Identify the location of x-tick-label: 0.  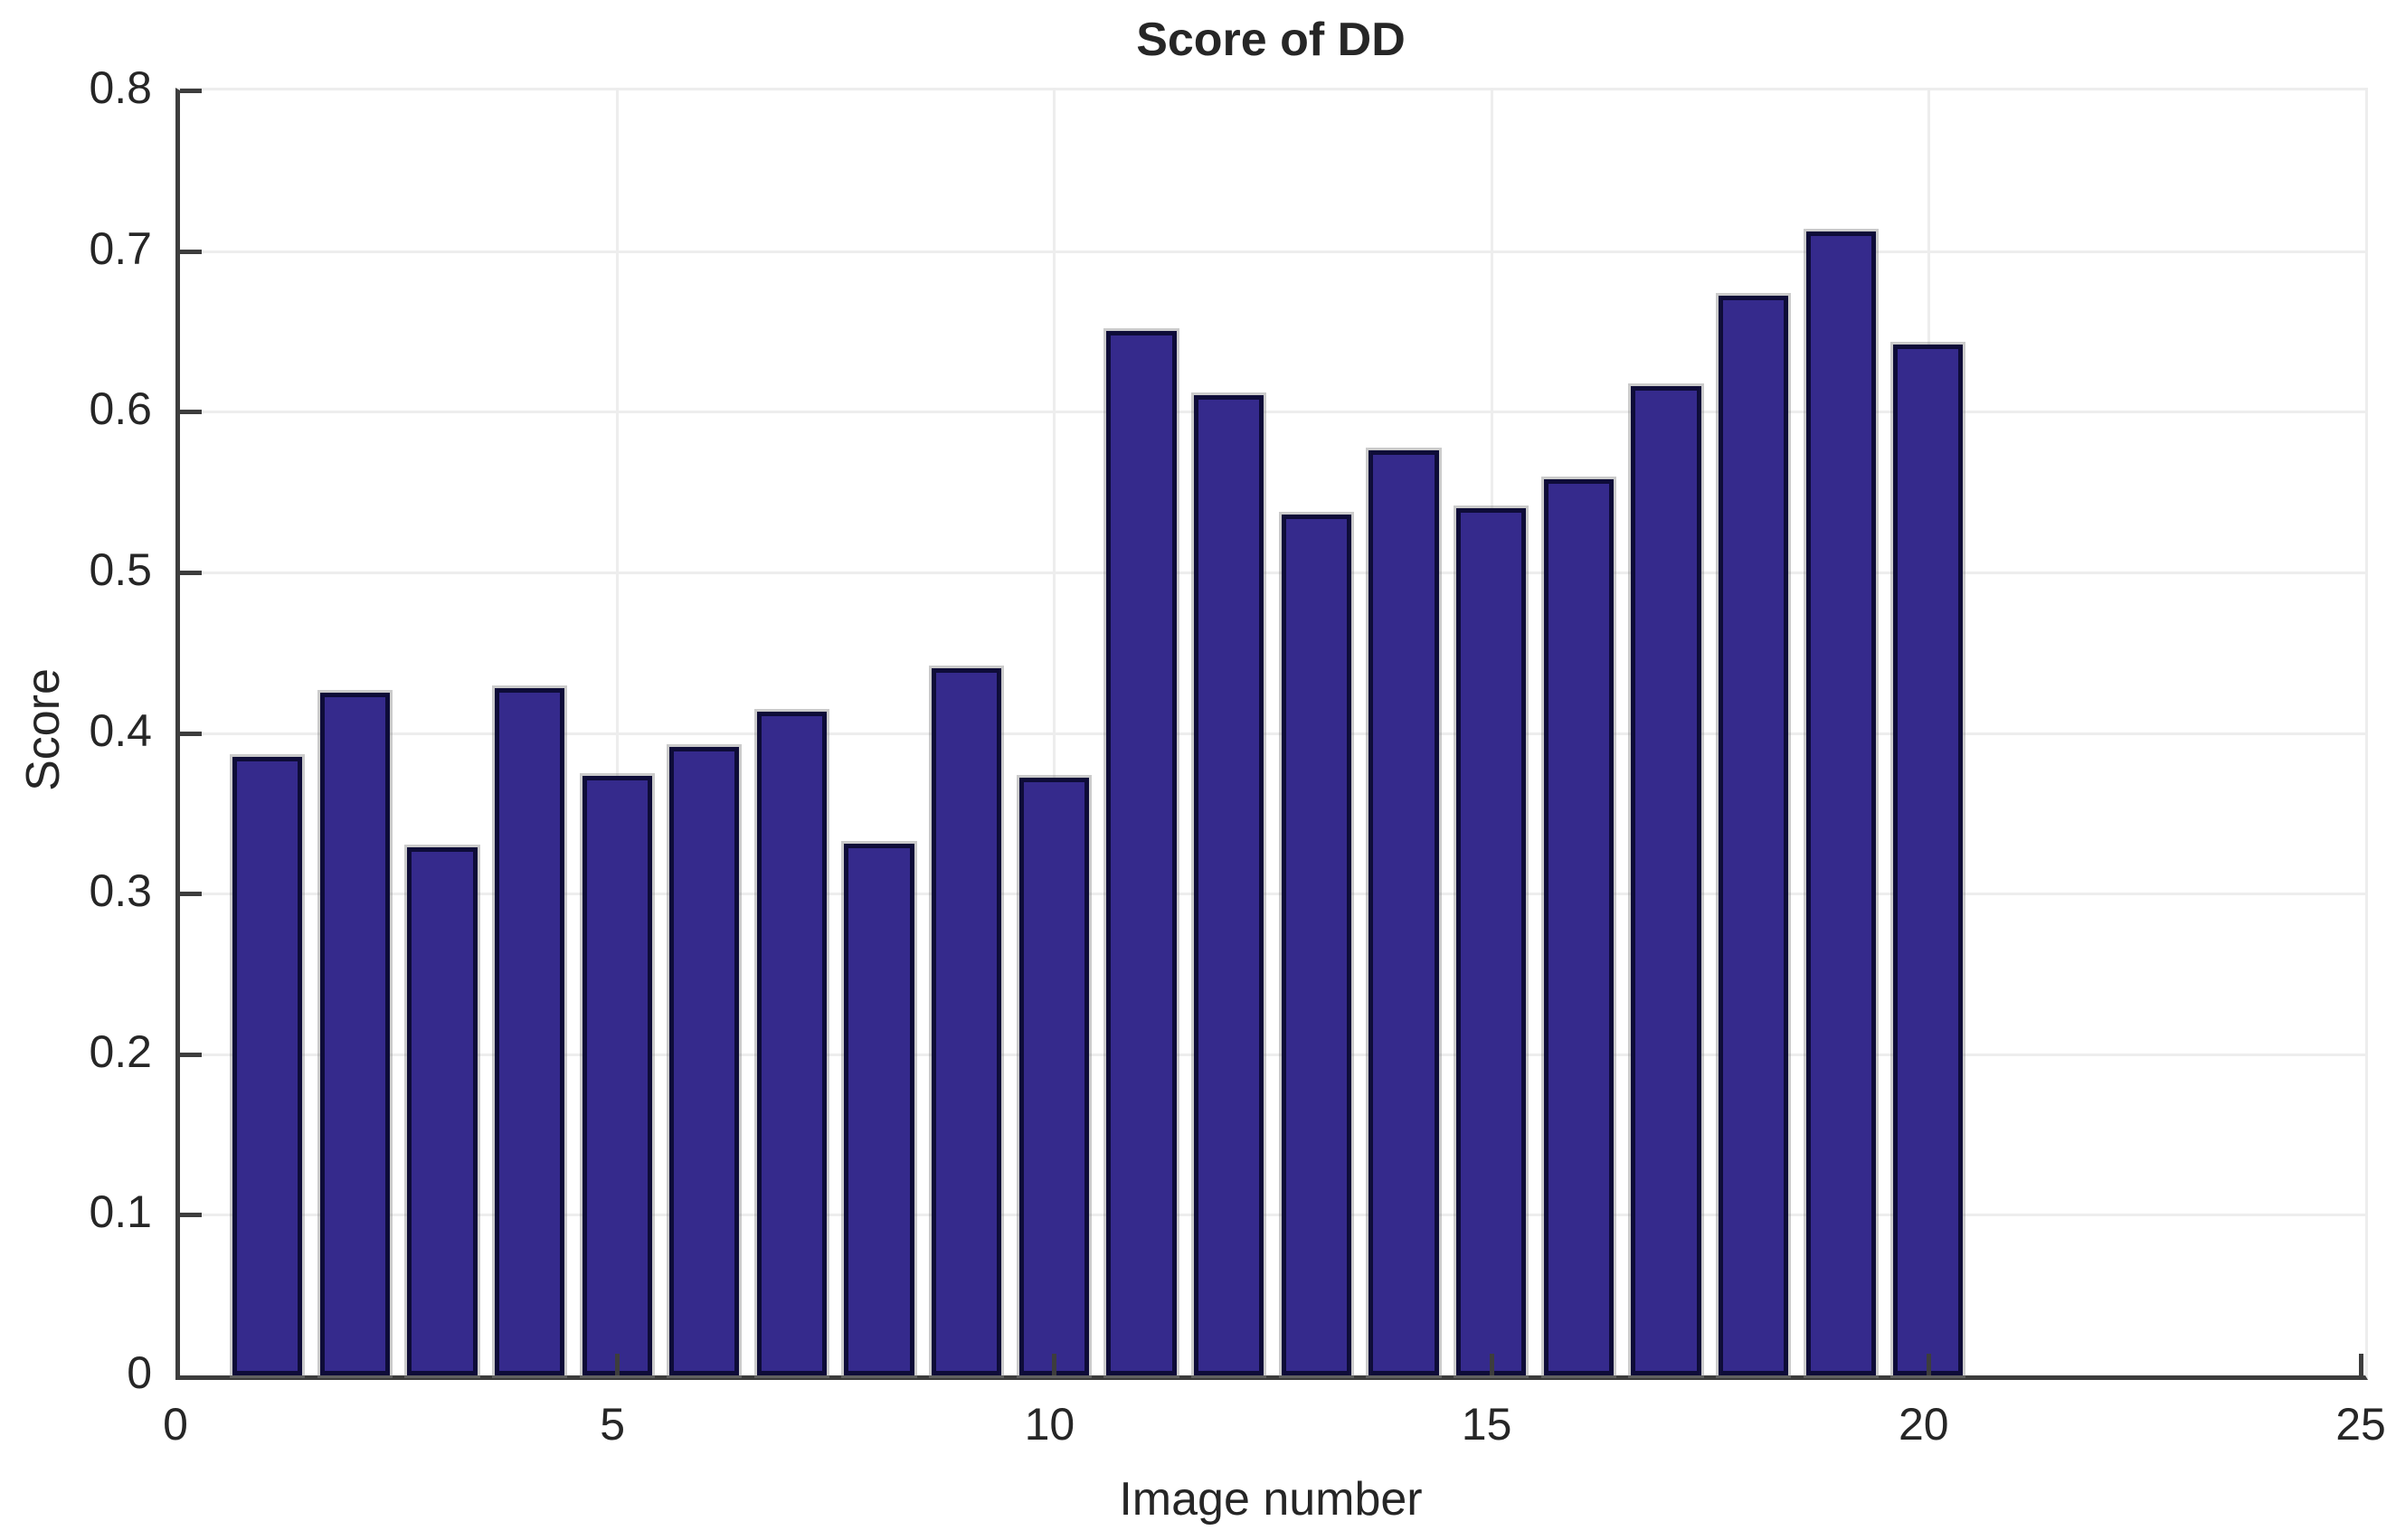
(175, 1424).